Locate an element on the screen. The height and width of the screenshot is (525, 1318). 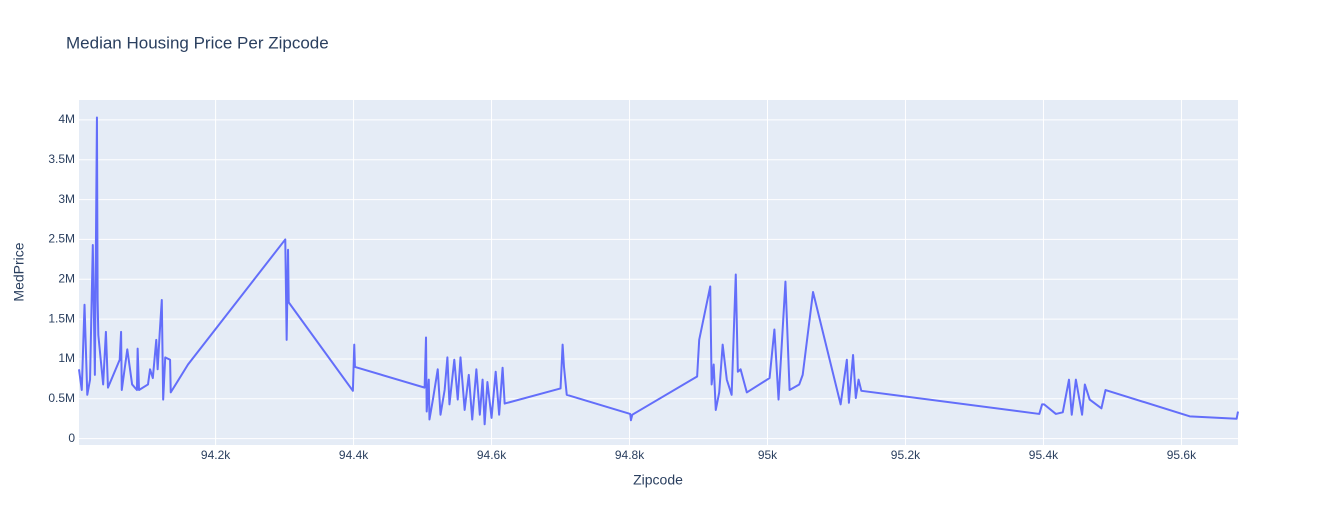
y-tick-label: 1M is located at coordinates (66, 358).